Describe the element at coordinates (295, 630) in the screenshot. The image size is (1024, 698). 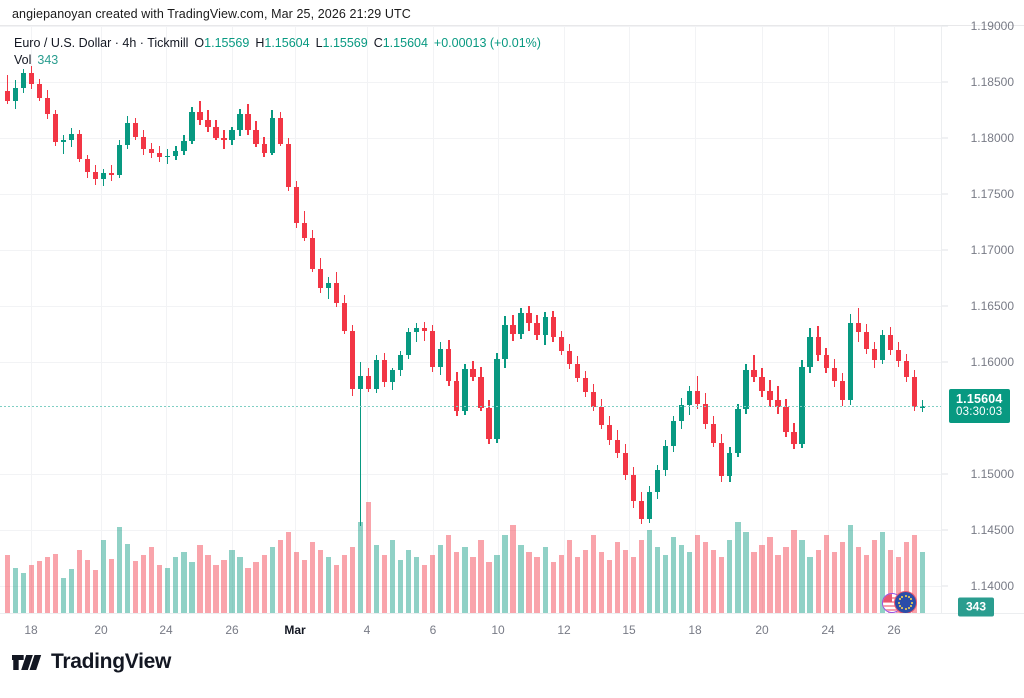
I see `time-axis-label: Mar` at that location.